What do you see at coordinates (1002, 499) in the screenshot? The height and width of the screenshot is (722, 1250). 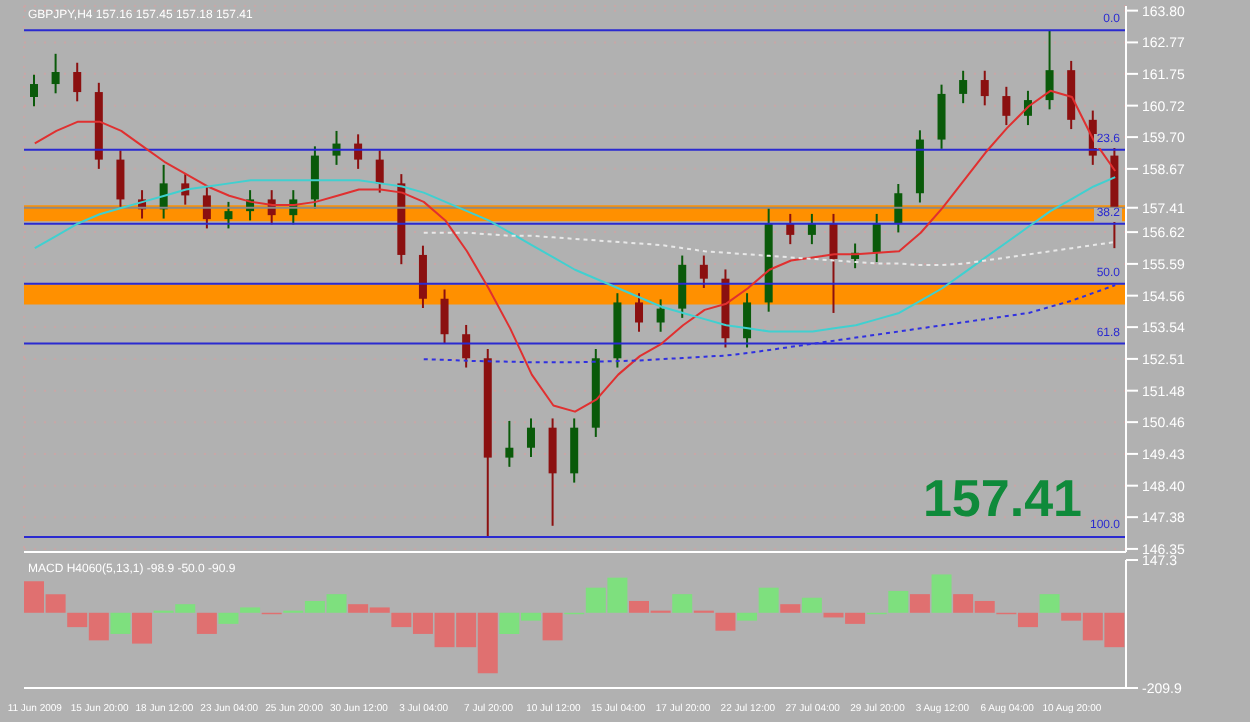 I see `annotation: 157.41` at bounding box center [1002, 499].